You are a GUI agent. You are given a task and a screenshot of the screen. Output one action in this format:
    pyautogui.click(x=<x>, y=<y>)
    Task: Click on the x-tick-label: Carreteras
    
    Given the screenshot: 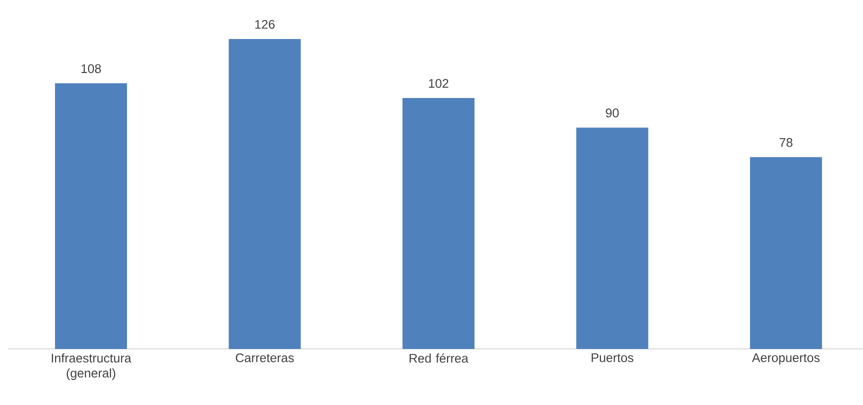 What is the action you would take?
    pyautogui.click(x=265, y=357)
    